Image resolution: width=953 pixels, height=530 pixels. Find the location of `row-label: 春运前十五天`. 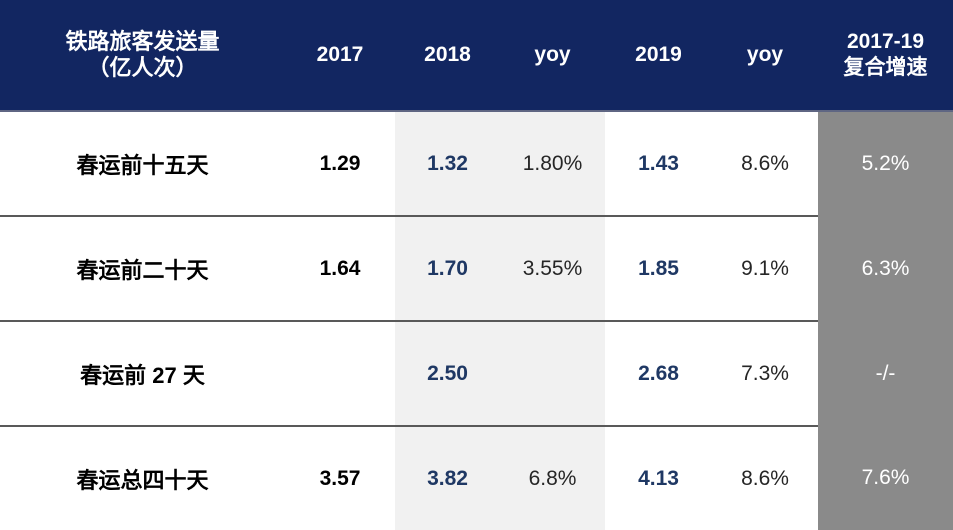

row-label: 春运前十五天 is located at coordinates (142, 163).